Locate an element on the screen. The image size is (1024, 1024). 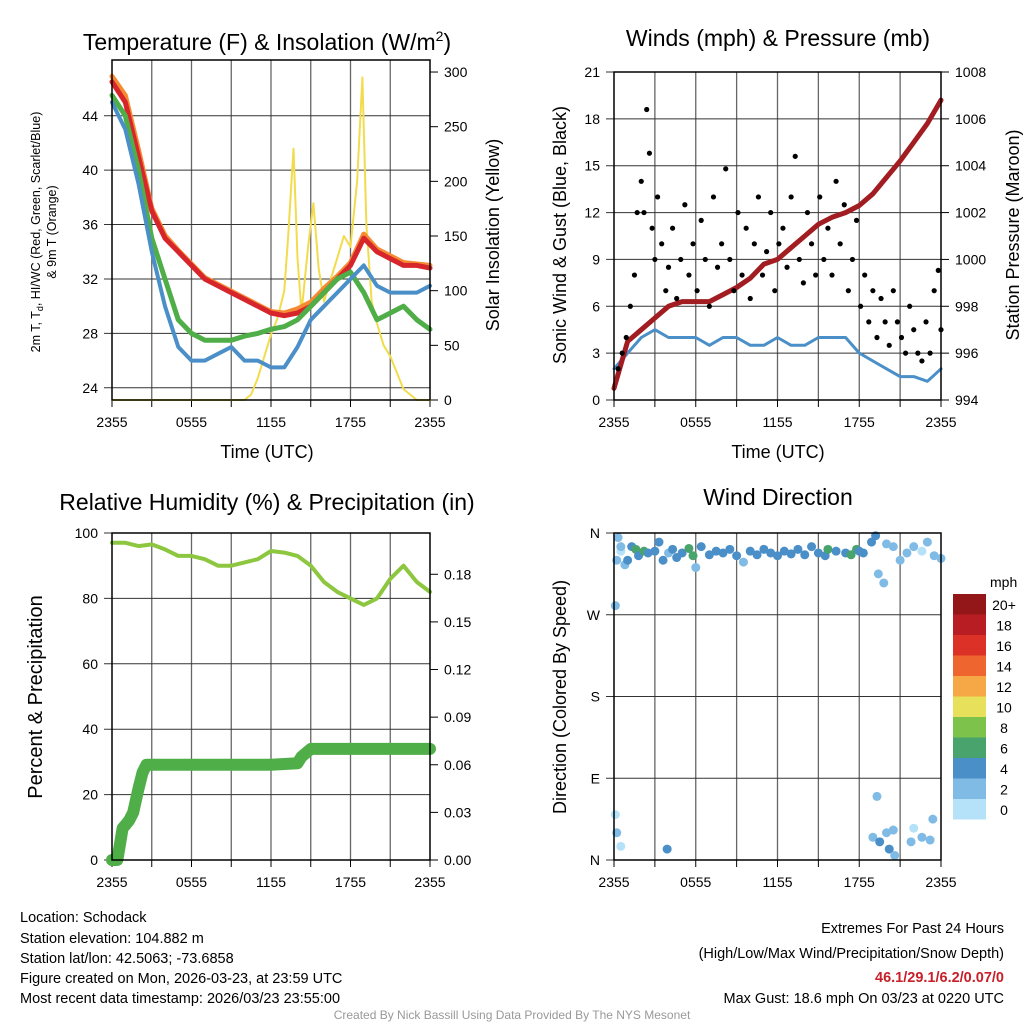
y-tick-label: 100 is located at coordinates (87, 533).